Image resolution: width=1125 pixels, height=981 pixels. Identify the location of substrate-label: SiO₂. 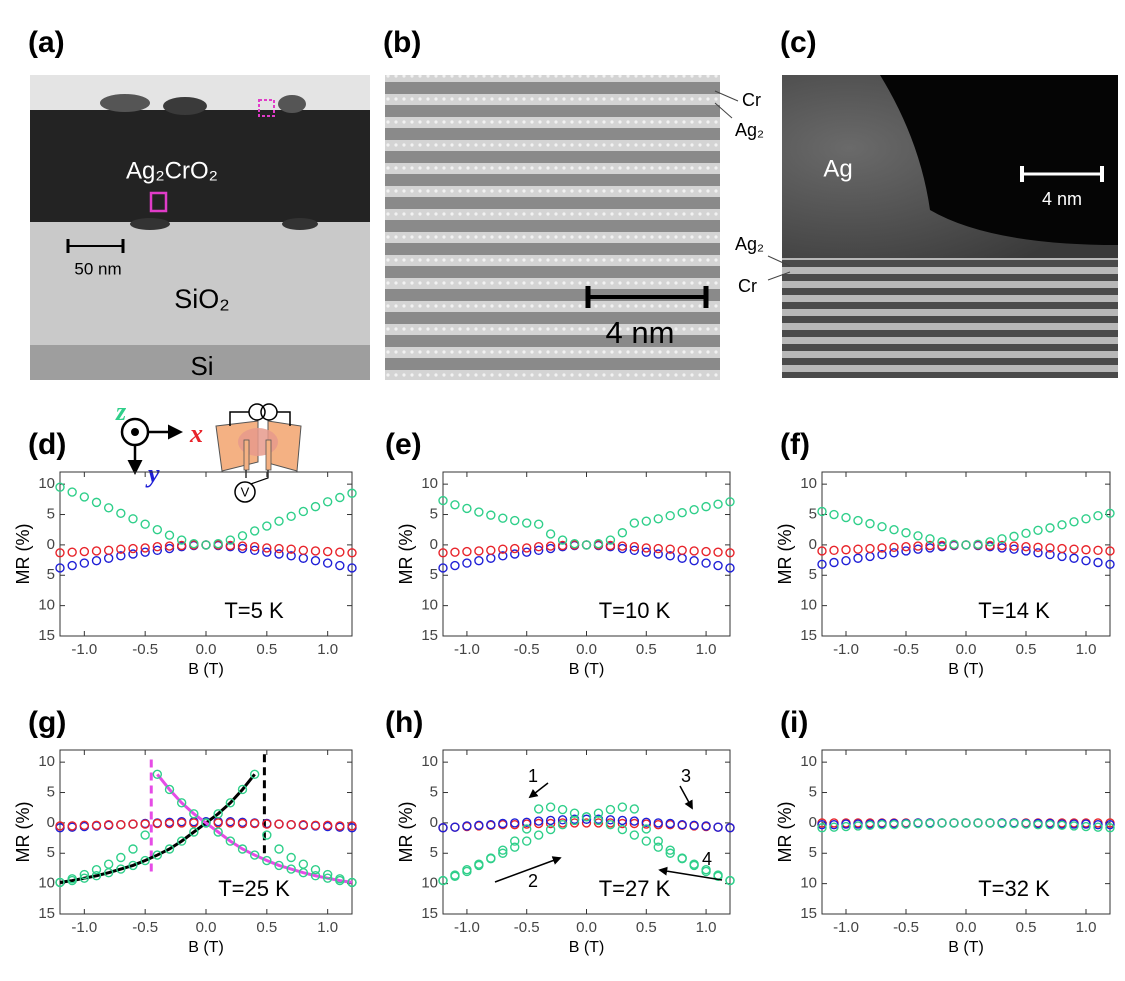
(202, 299).